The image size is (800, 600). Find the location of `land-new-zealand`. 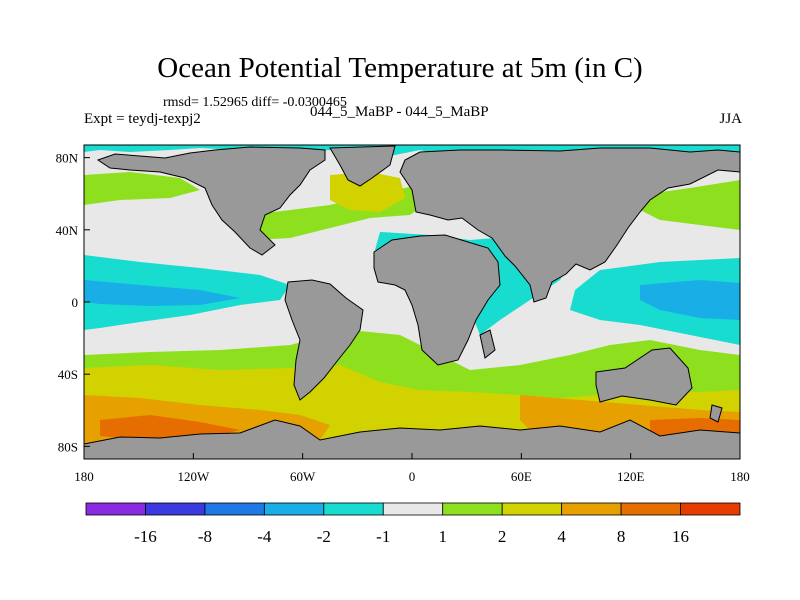

land-new-zealand is located at coordinates (716, 413).